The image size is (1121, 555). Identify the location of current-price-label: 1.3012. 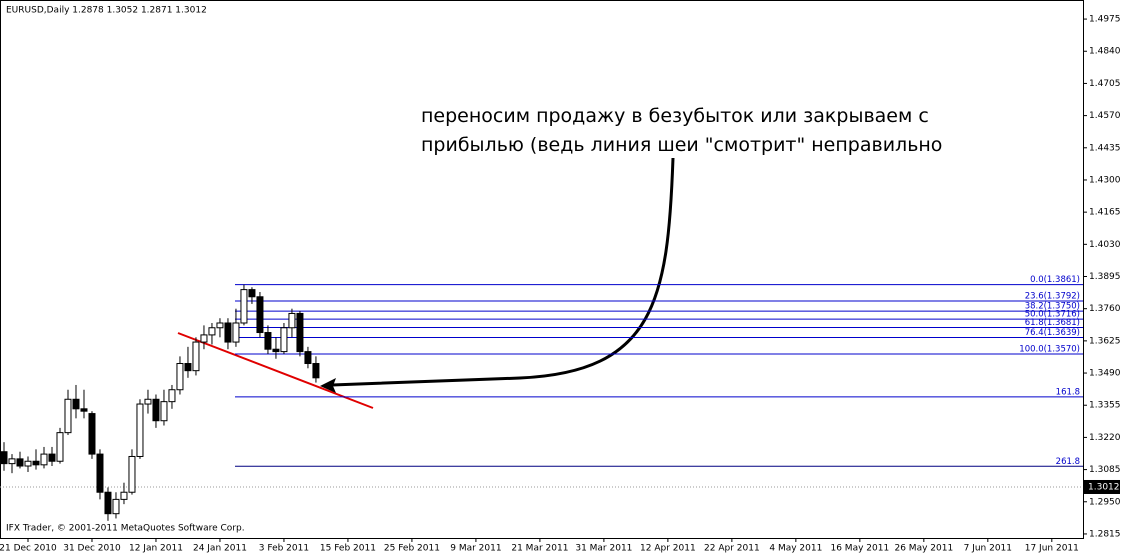
(1104, 487).